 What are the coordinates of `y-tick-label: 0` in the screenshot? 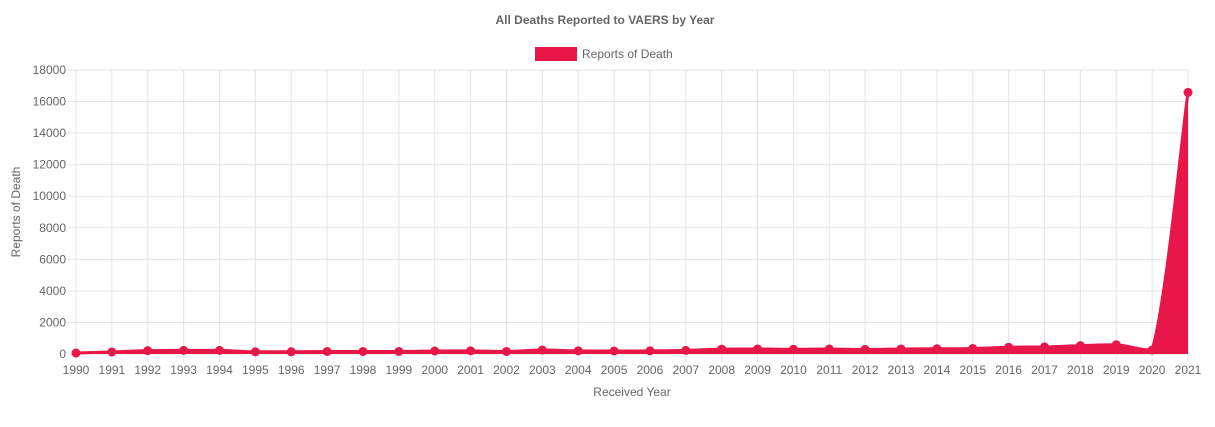 It's located at (62, 354).